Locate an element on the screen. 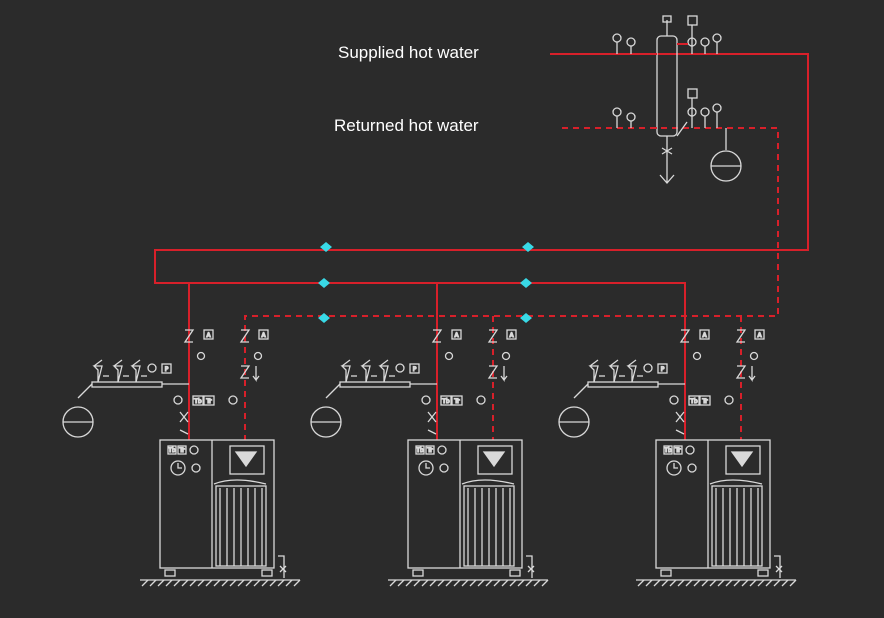 The width and height of the screenshot is (884, 618). expansion-vessel-main is located at coordinates (726, 155).